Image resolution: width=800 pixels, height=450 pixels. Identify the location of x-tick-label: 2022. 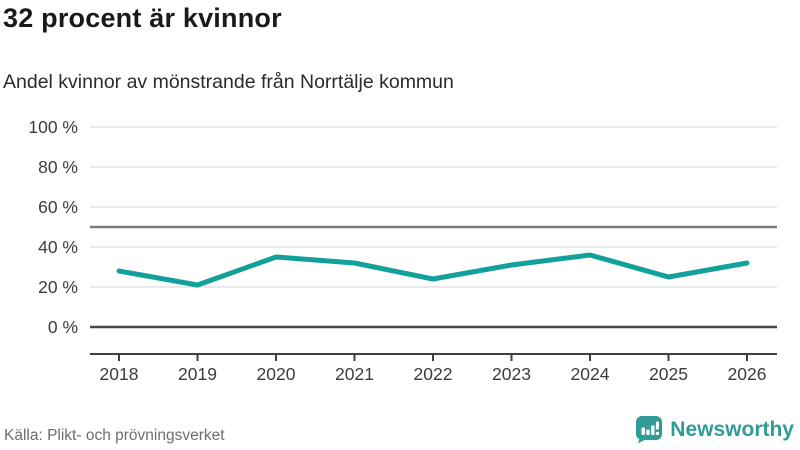
(433, 374).